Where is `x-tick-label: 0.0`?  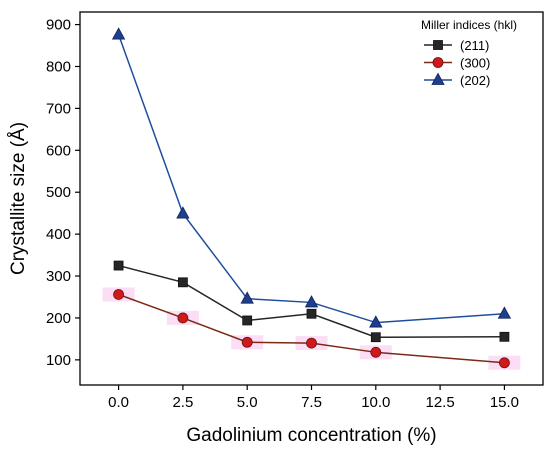 x-tick-label: 0.0 is located at coordinates (118, 402).